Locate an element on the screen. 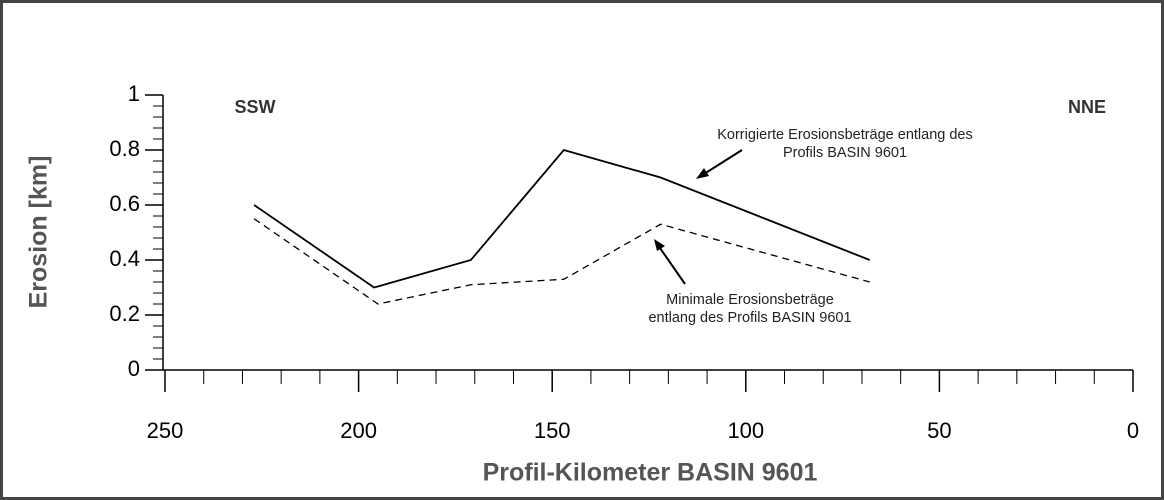 This screenshot has width=1164, height=500. x-axis-title: Profil-Kilometer BASIN 9601 is located at coordinates (650, 473).